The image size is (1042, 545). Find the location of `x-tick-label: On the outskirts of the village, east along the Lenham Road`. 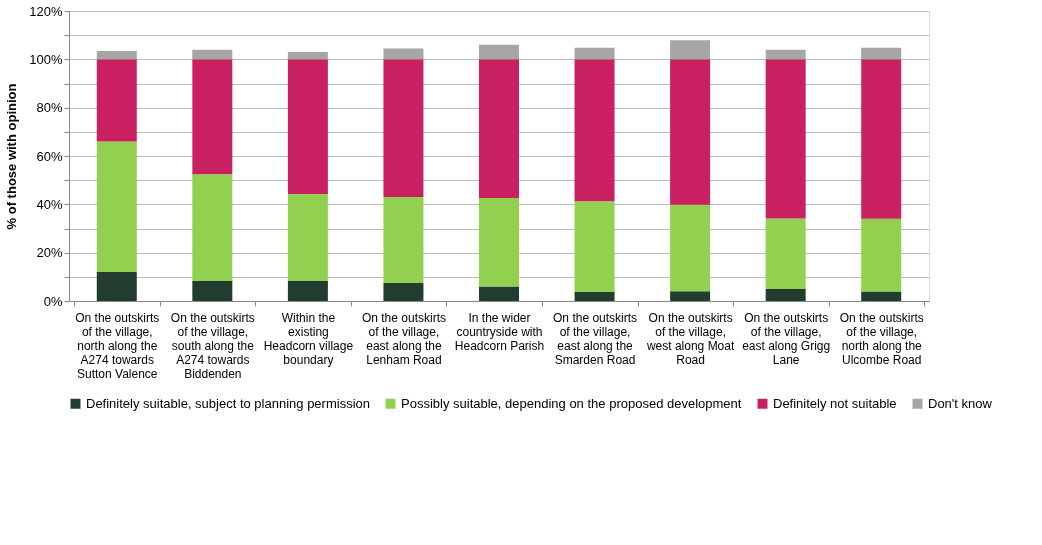

x-tick-label: On the outskirts of the village, east along the Lenham Road is located at coordinates (403, 338).